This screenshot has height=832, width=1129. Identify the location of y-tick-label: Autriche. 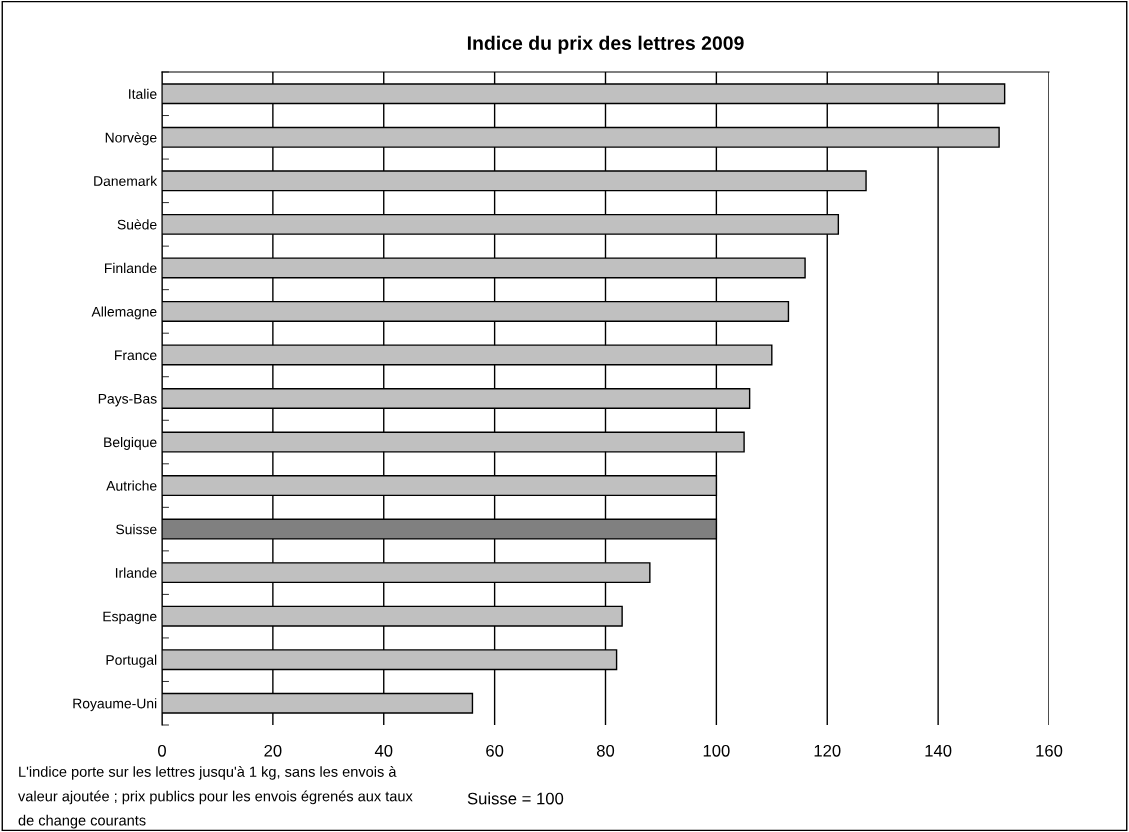
(131, 485).